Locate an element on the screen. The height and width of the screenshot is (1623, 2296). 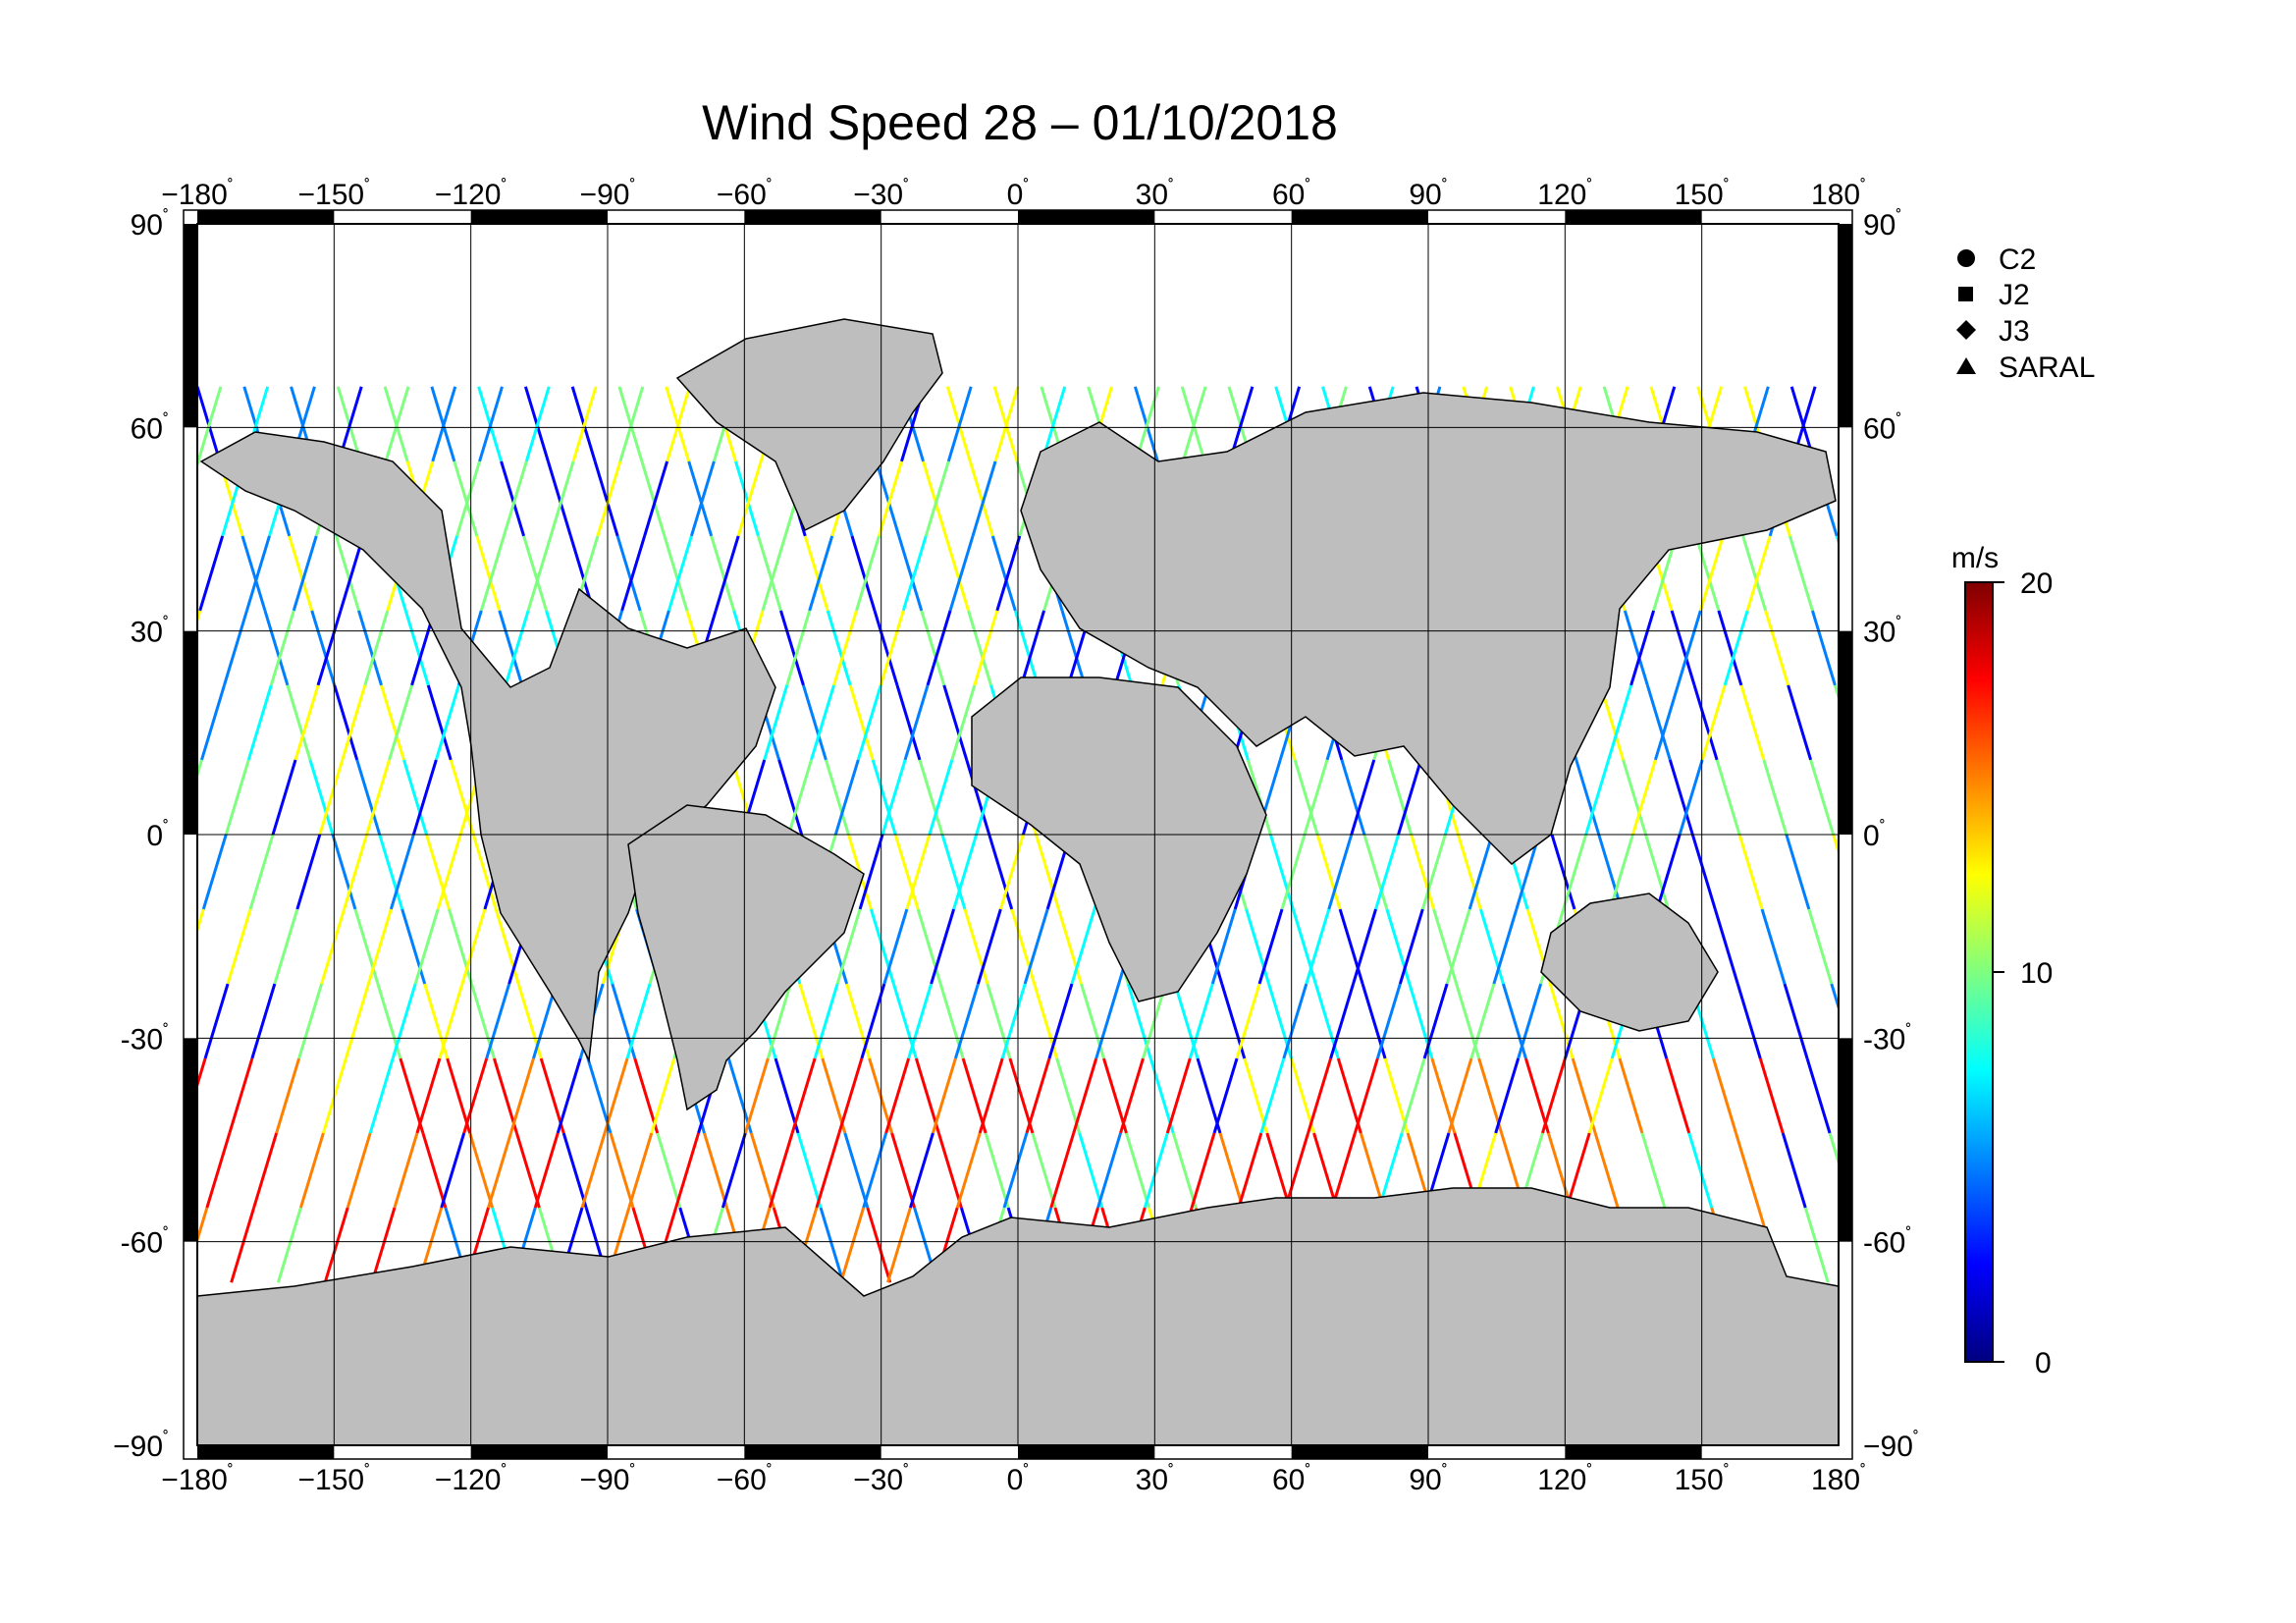
lon-tick-label: 30˚ is located at coordinates (1155, 194).